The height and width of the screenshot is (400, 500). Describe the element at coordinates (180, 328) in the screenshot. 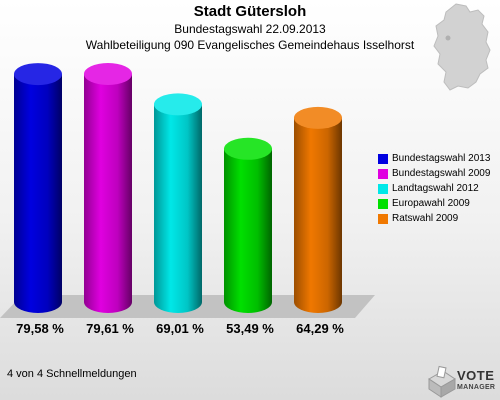

I see `bar-value-label: 69,01 %` at that location.